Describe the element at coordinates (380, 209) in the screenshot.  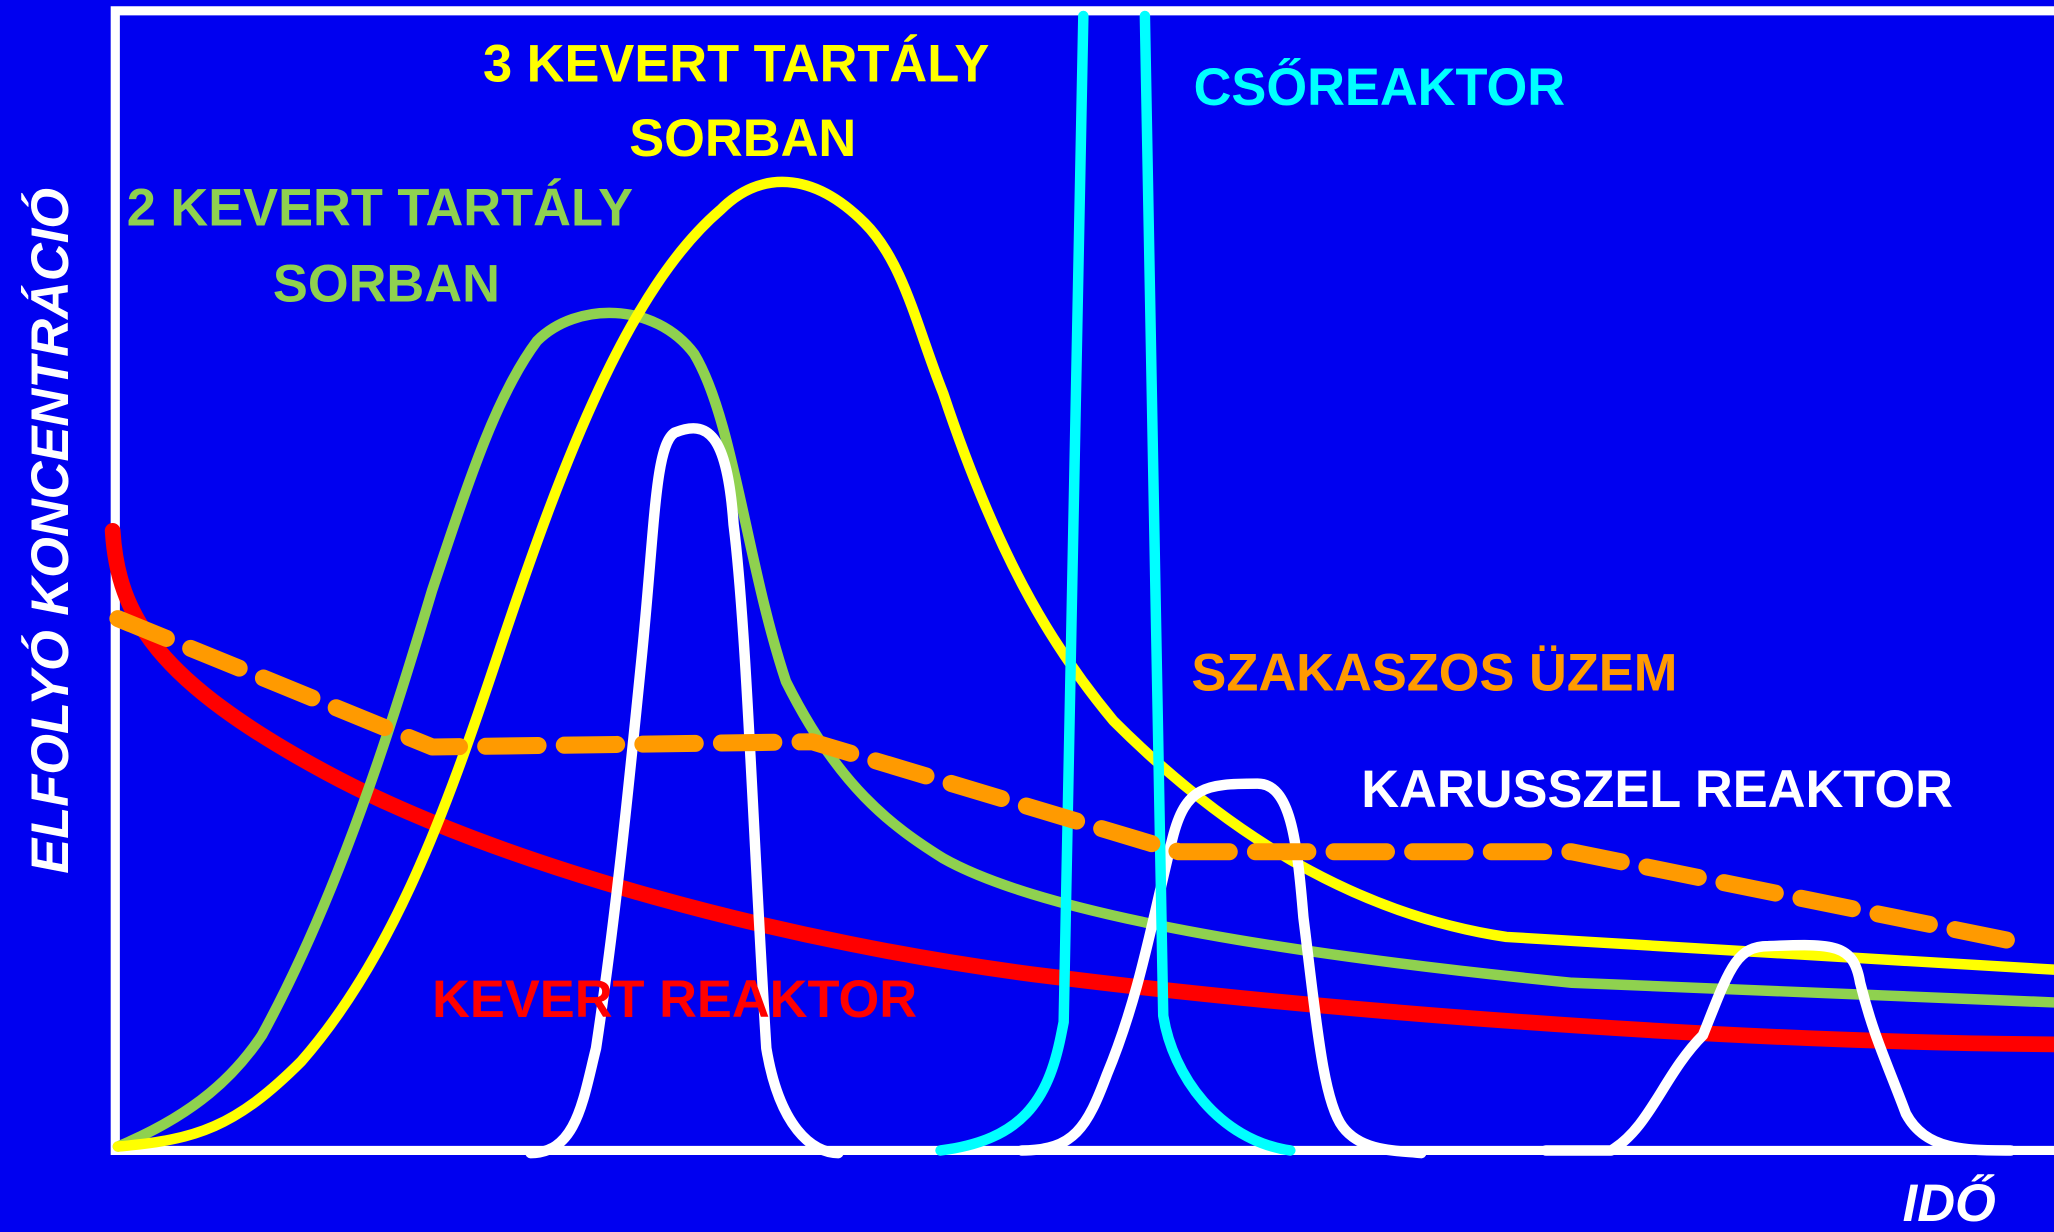
I see `two-tanks-label: 2 KEVERT TARTÁLY` at that location.